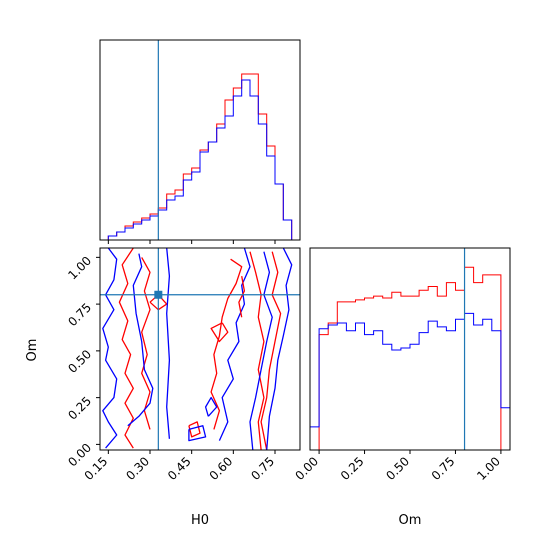 The width and height of the screenshot is (550, 550). I want to click on om-histogram-red, so click(410, 358).